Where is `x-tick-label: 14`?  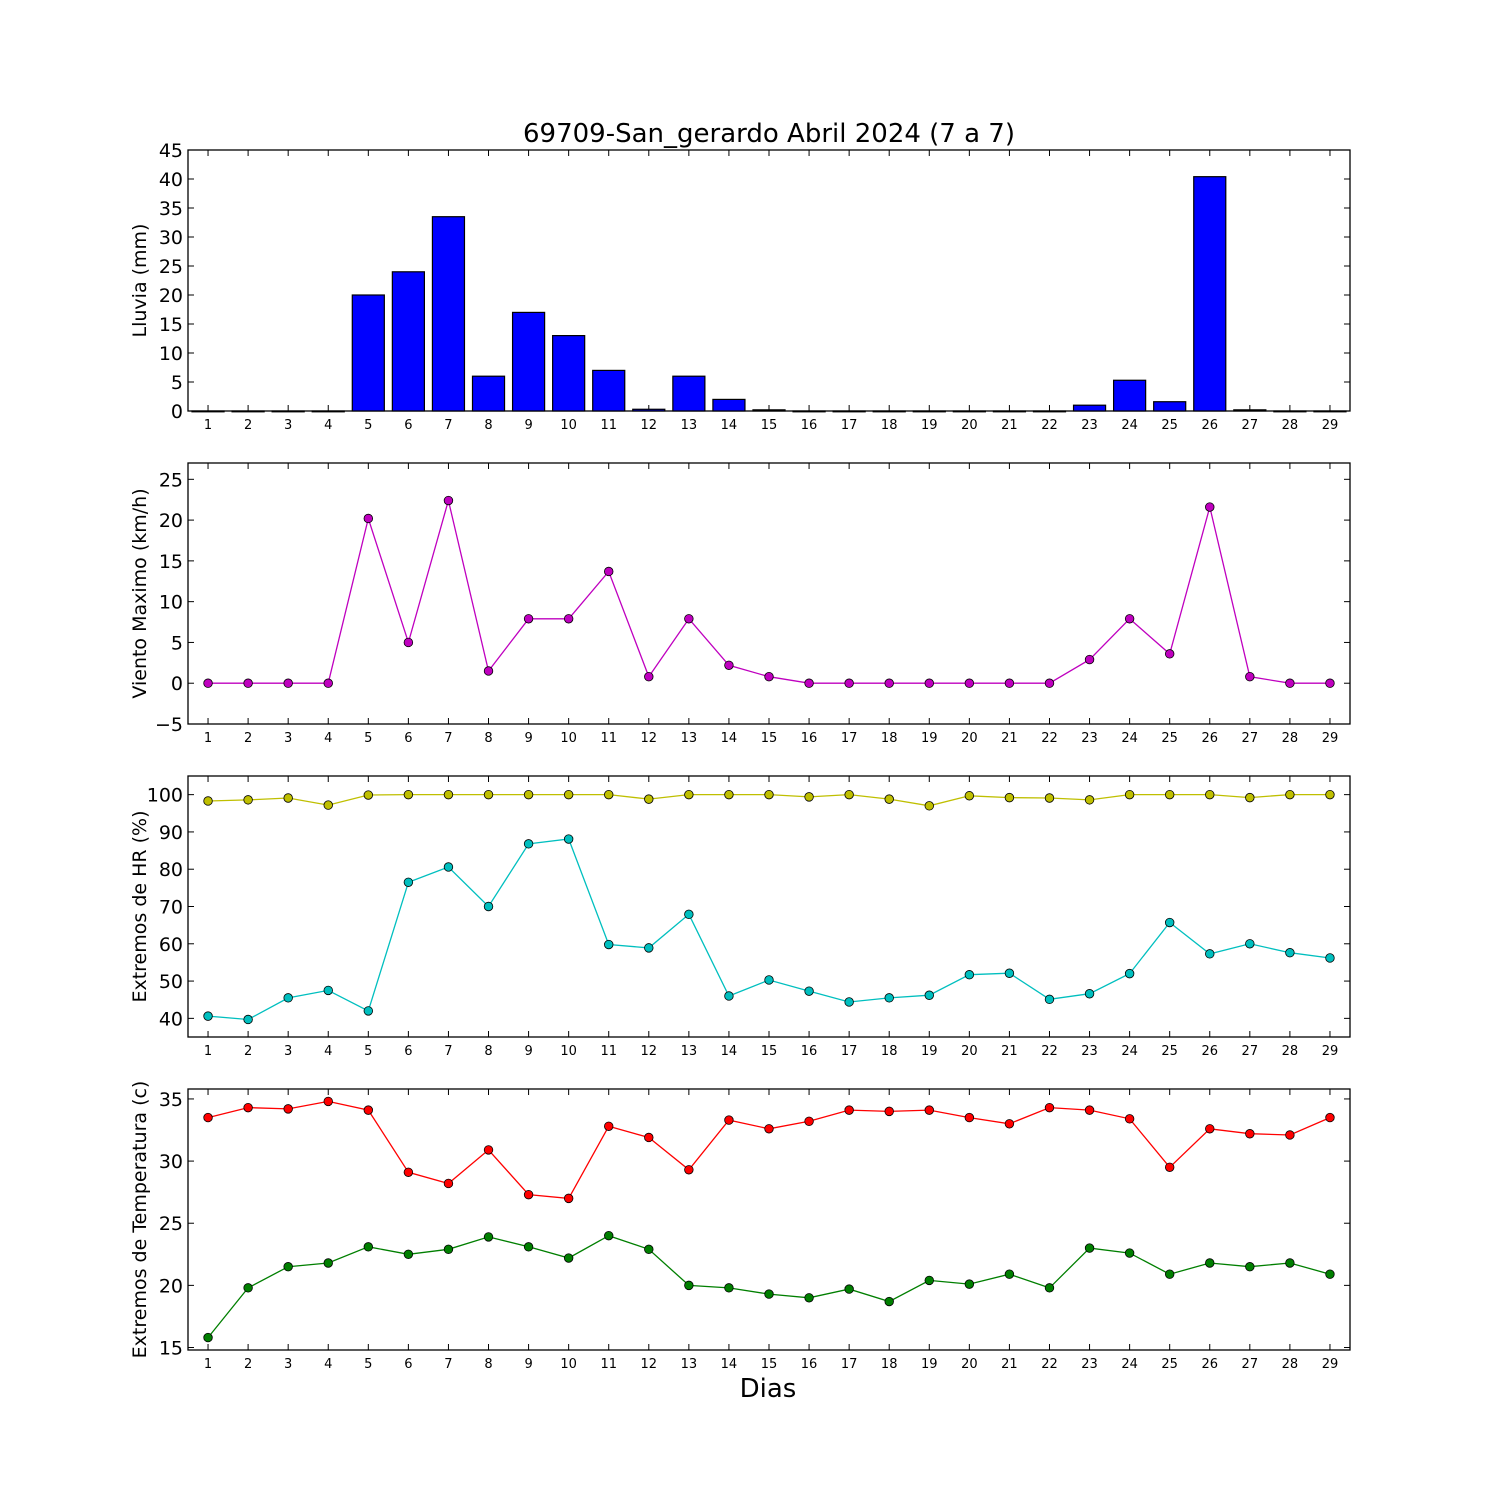 x-tick-label: 14 is located at coordinates (729, 1051).